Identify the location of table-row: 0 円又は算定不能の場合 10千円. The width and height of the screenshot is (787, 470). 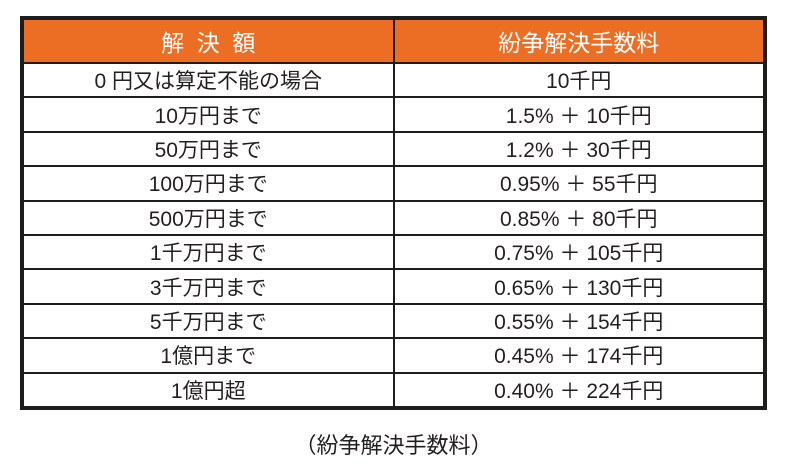
(393, 80).